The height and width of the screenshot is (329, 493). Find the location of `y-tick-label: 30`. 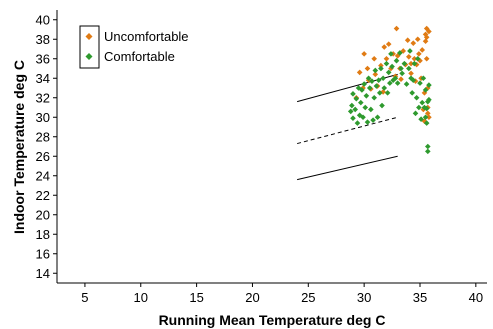

y-tick-label: 30 is located at coordinates (43, 117).